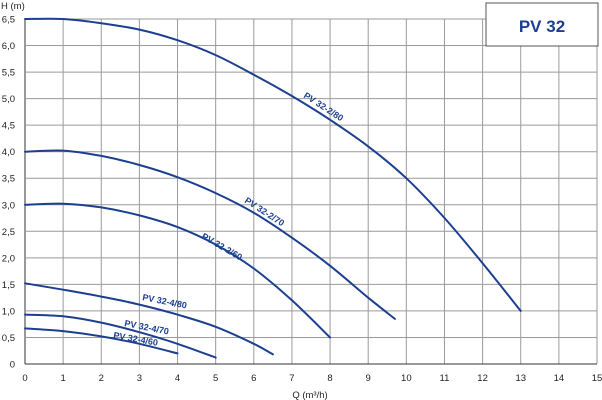 The image size is (602, 400). What do you see at coordinates (8, 73) in the screenshot?
I see `y-tick-label: 5,5` at bounding box center [8, 73].